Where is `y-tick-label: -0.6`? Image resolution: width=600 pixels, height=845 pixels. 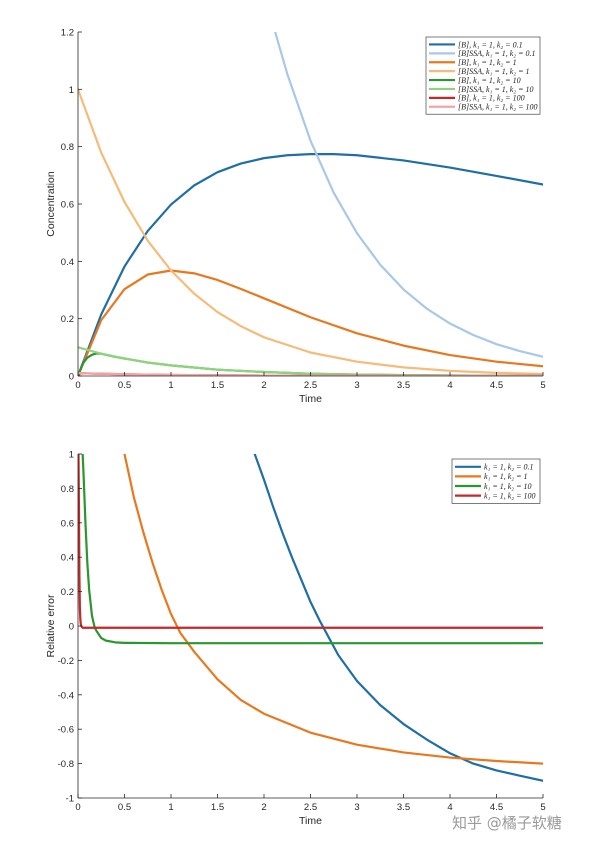 y-tick-label: -0.6 is located at coordinates (66, 730).